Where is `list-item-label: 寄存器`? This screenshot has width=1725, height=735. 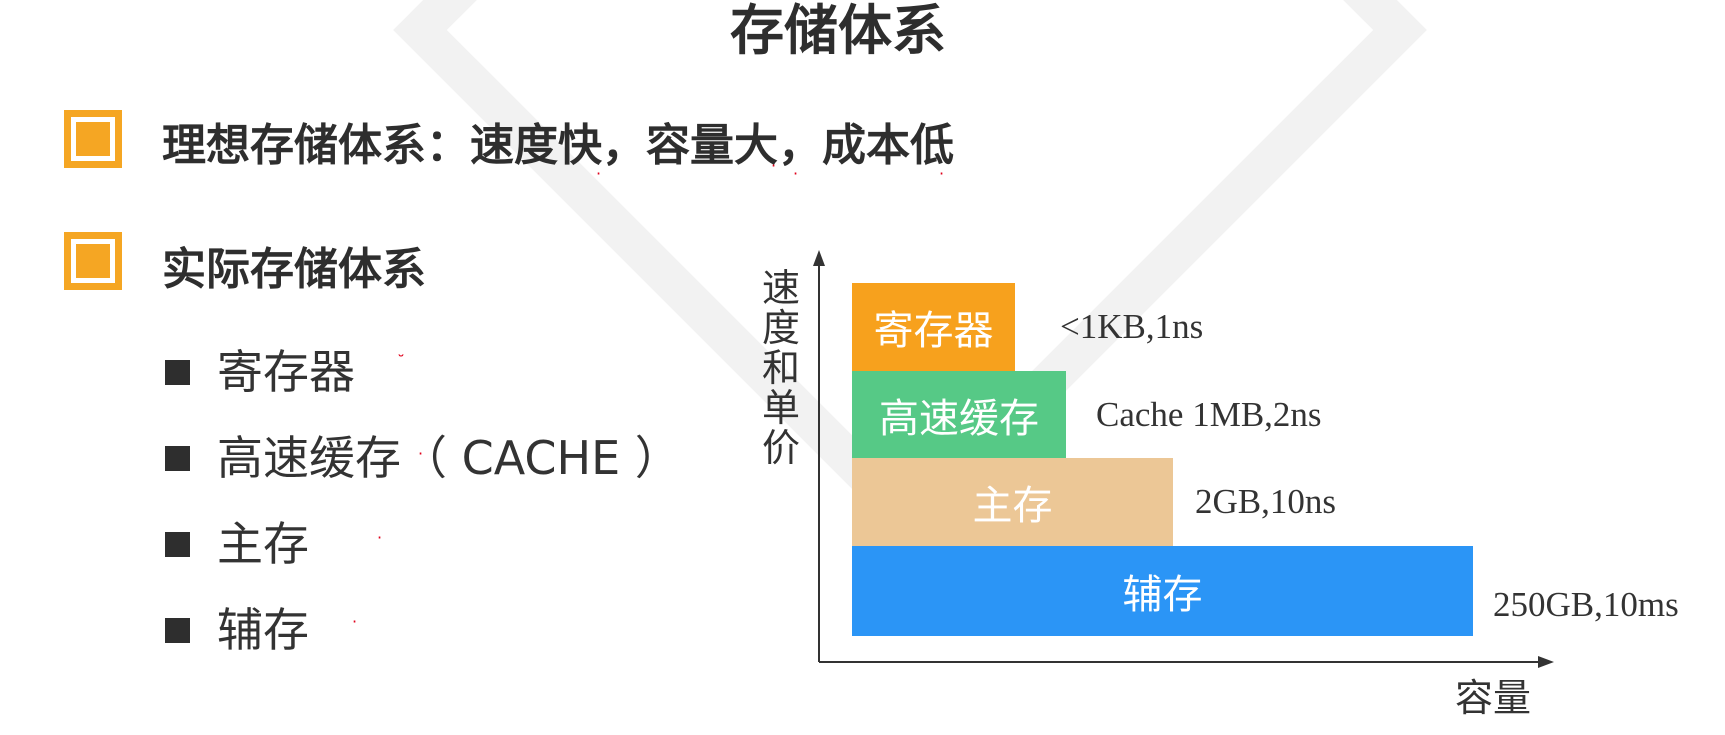 list-item-label: 寄存器 is located at coordinates (286, 372).